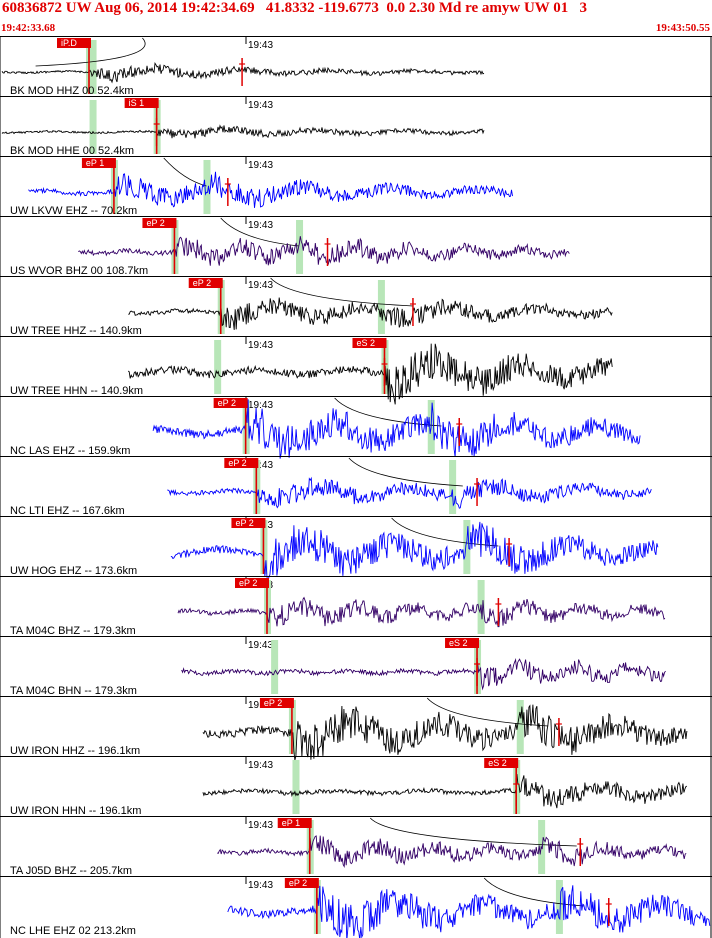  Describe the element at coordinates (73, 631) in the screenshot. I see `station-label: TA M04C BHZ -- 179.3km` at that location.